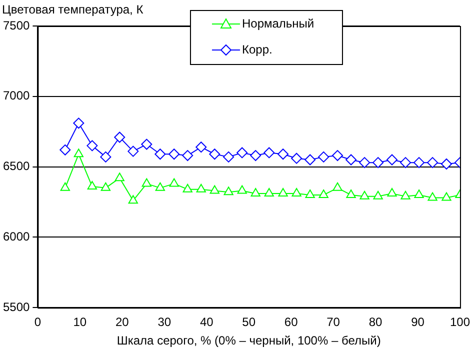 Image resolution: width=473 pixels, height=349 pixels. What do you see at coordinates (73, 9) in the screenshot?
I see `y-axis-title: Цветовая температура, К` at bounding box center [73, 9].